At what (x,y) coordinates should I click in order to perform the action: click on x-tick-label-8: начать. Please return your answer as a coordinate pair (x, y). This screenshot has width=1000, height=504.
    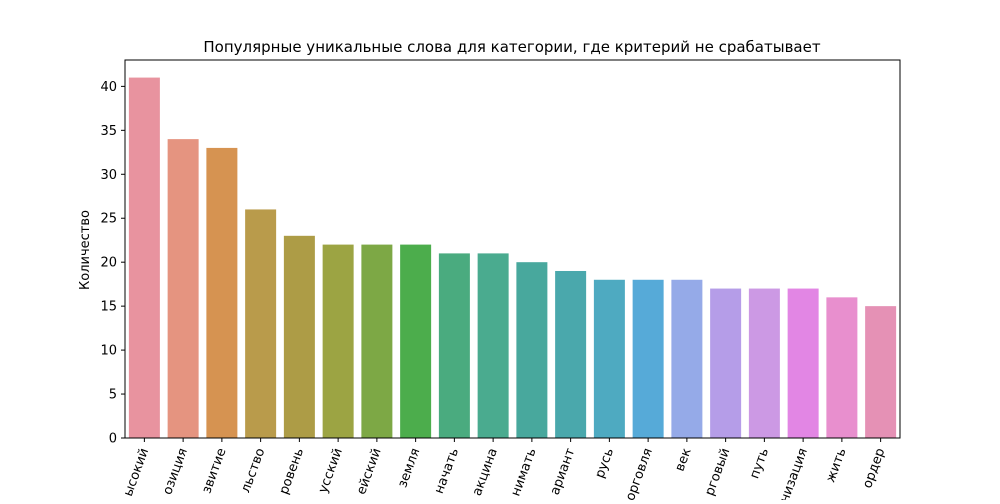
    Looking at the image, I should click on (447, 471).